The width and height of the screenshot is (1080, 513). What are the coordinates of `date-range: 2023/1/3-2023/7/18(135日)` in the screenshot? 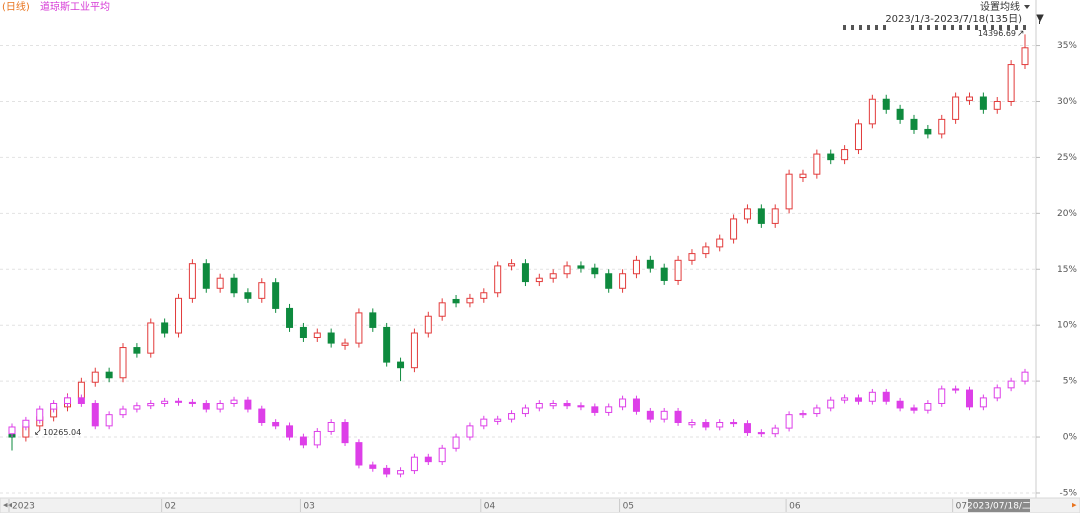 It's located at (953, 19).